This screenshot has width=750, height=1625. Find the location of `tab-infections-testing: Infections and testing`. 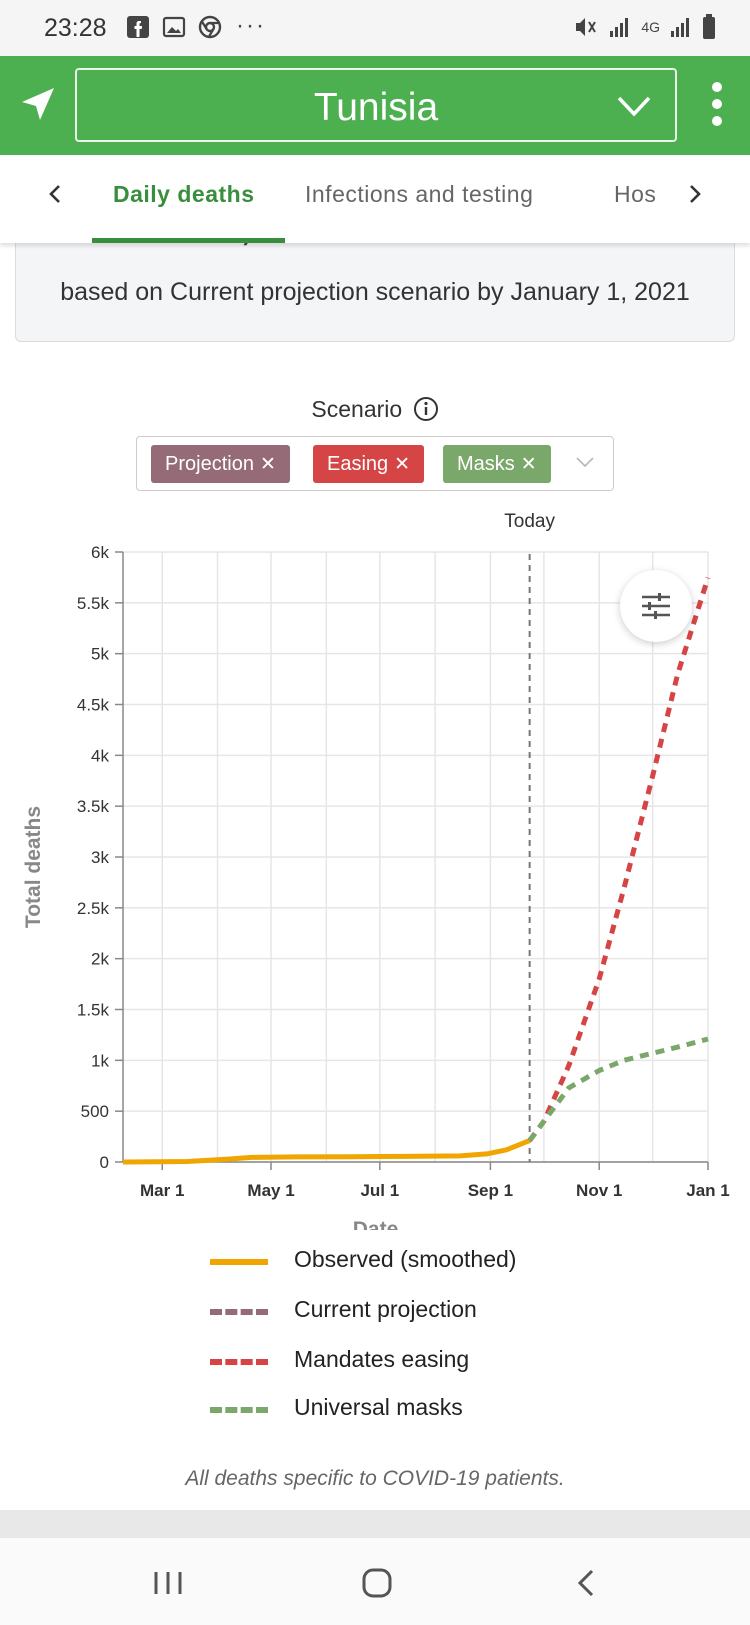

tab-infections-testing: Infections and testing is located at coordinates (419, 194).